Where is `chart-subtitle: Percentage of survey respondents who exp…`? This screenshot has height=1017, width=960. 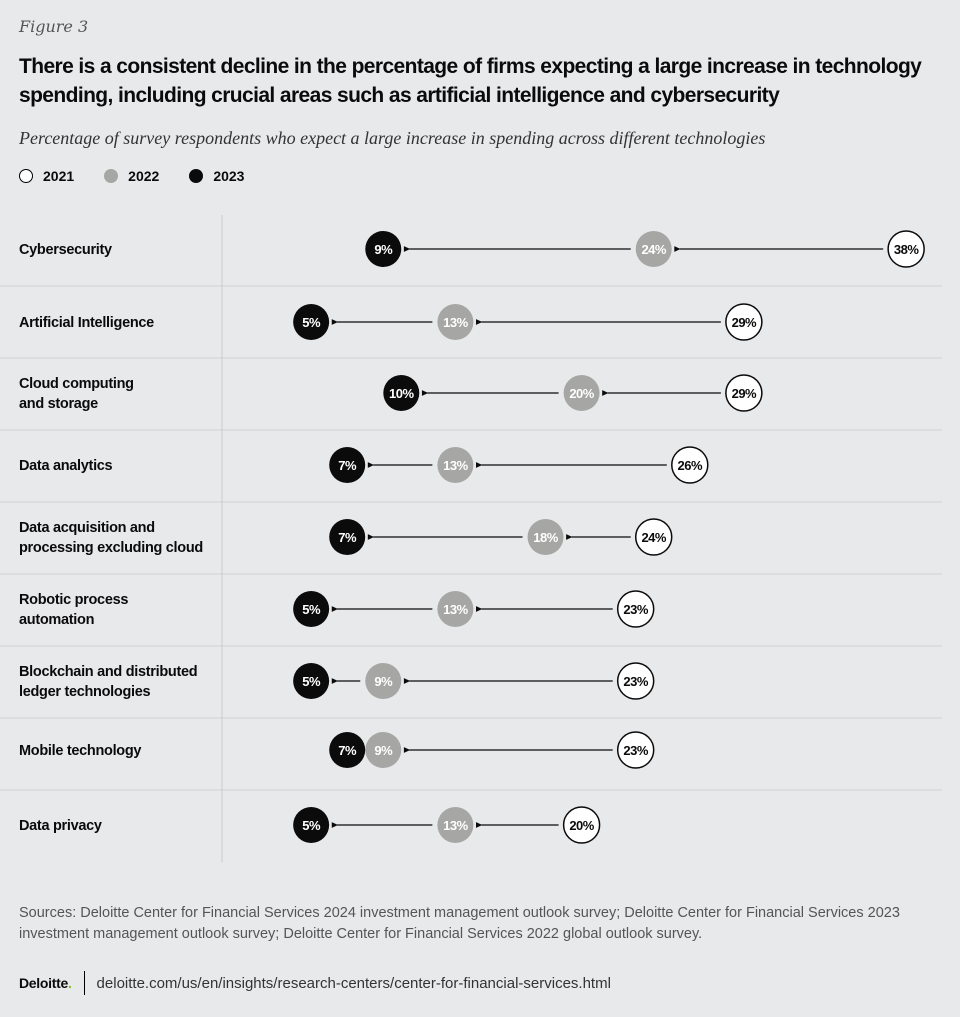
chart-subtitle: Percentage of survey respondents who exp… is located at coordinates (392, 138).